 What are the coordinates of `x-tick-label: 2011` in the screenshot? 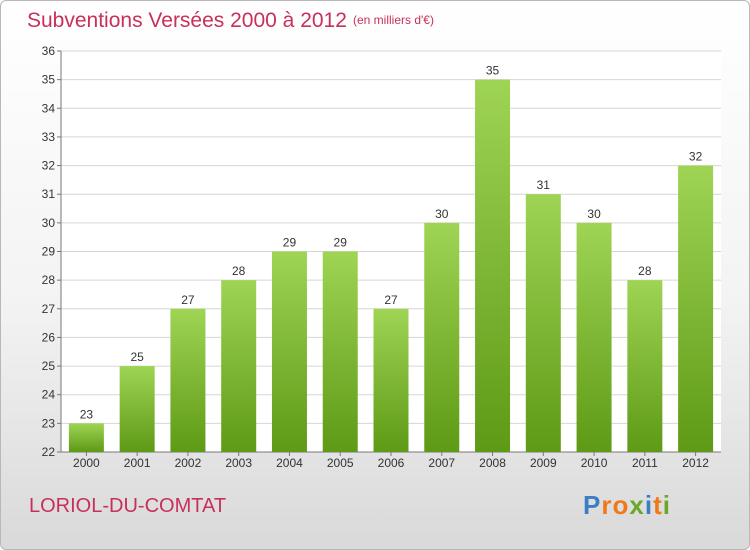 It's located at (645, 463).